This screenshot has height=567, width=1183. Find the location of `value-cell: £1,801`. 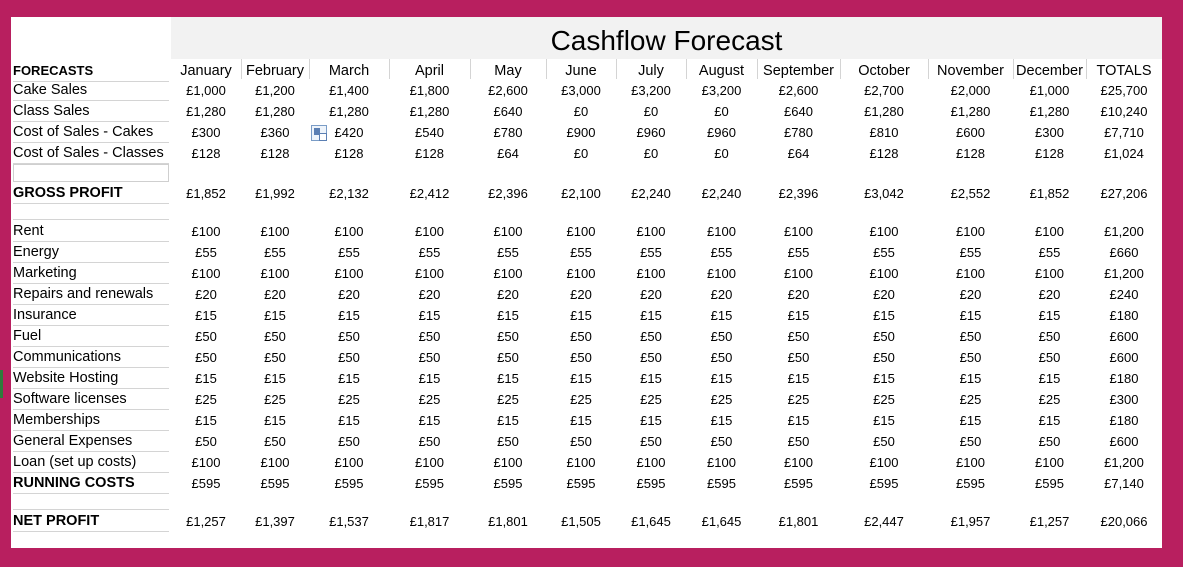

value-cell: £1,801 is located at coordinates (508, 521).